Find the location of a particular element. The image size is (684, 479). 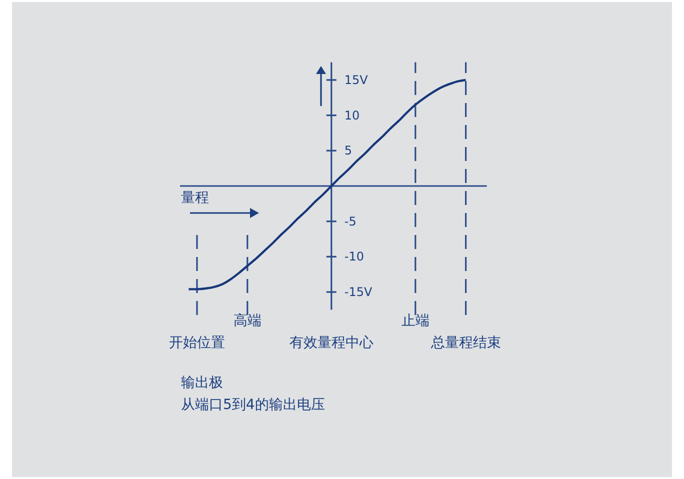

text: 输出极 is located at coordinates (202, 383).